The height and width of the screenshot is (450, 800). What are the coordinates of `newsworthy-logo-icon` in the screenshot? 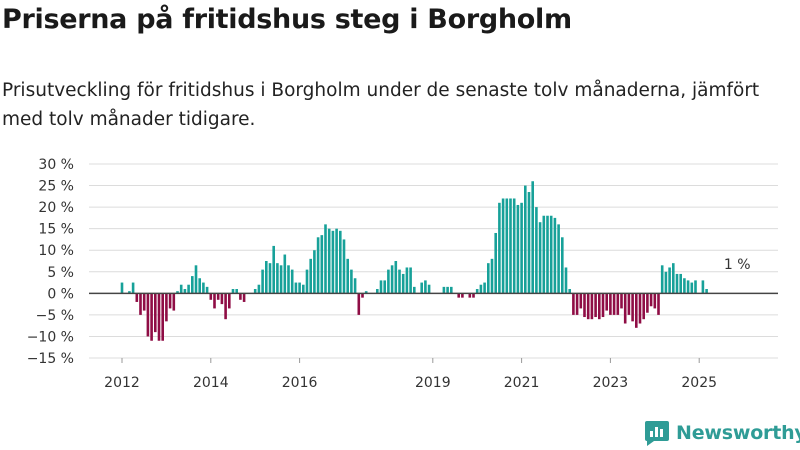 It's located at (657, 433).